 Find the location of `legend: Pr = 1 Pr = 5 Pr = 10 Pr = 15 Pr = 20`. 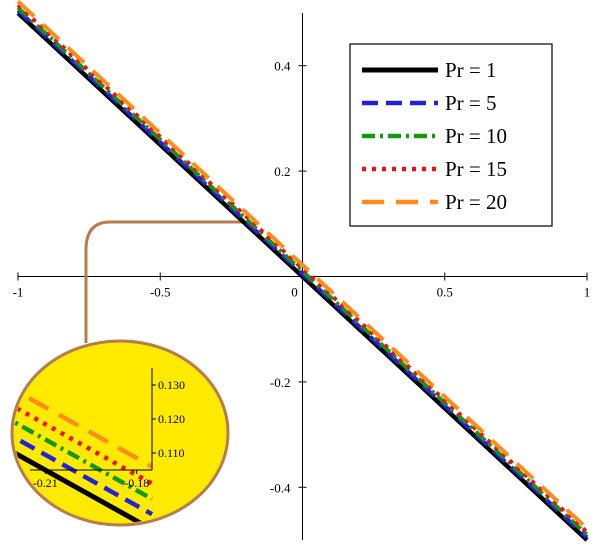

legend: Pr = 1 Pr = 5 Pr = 10 Pr = 15 Pr = 20 is located at coordinates (451, 135).